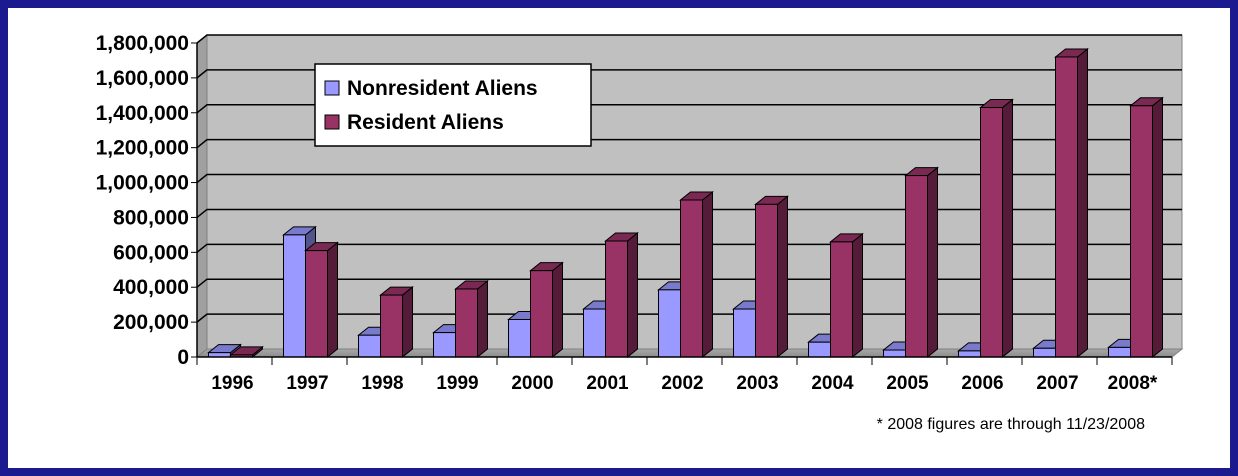 This screenshot has width=1238, height=476. I want to click on x-tick-label: 2002, so click(682, 383).